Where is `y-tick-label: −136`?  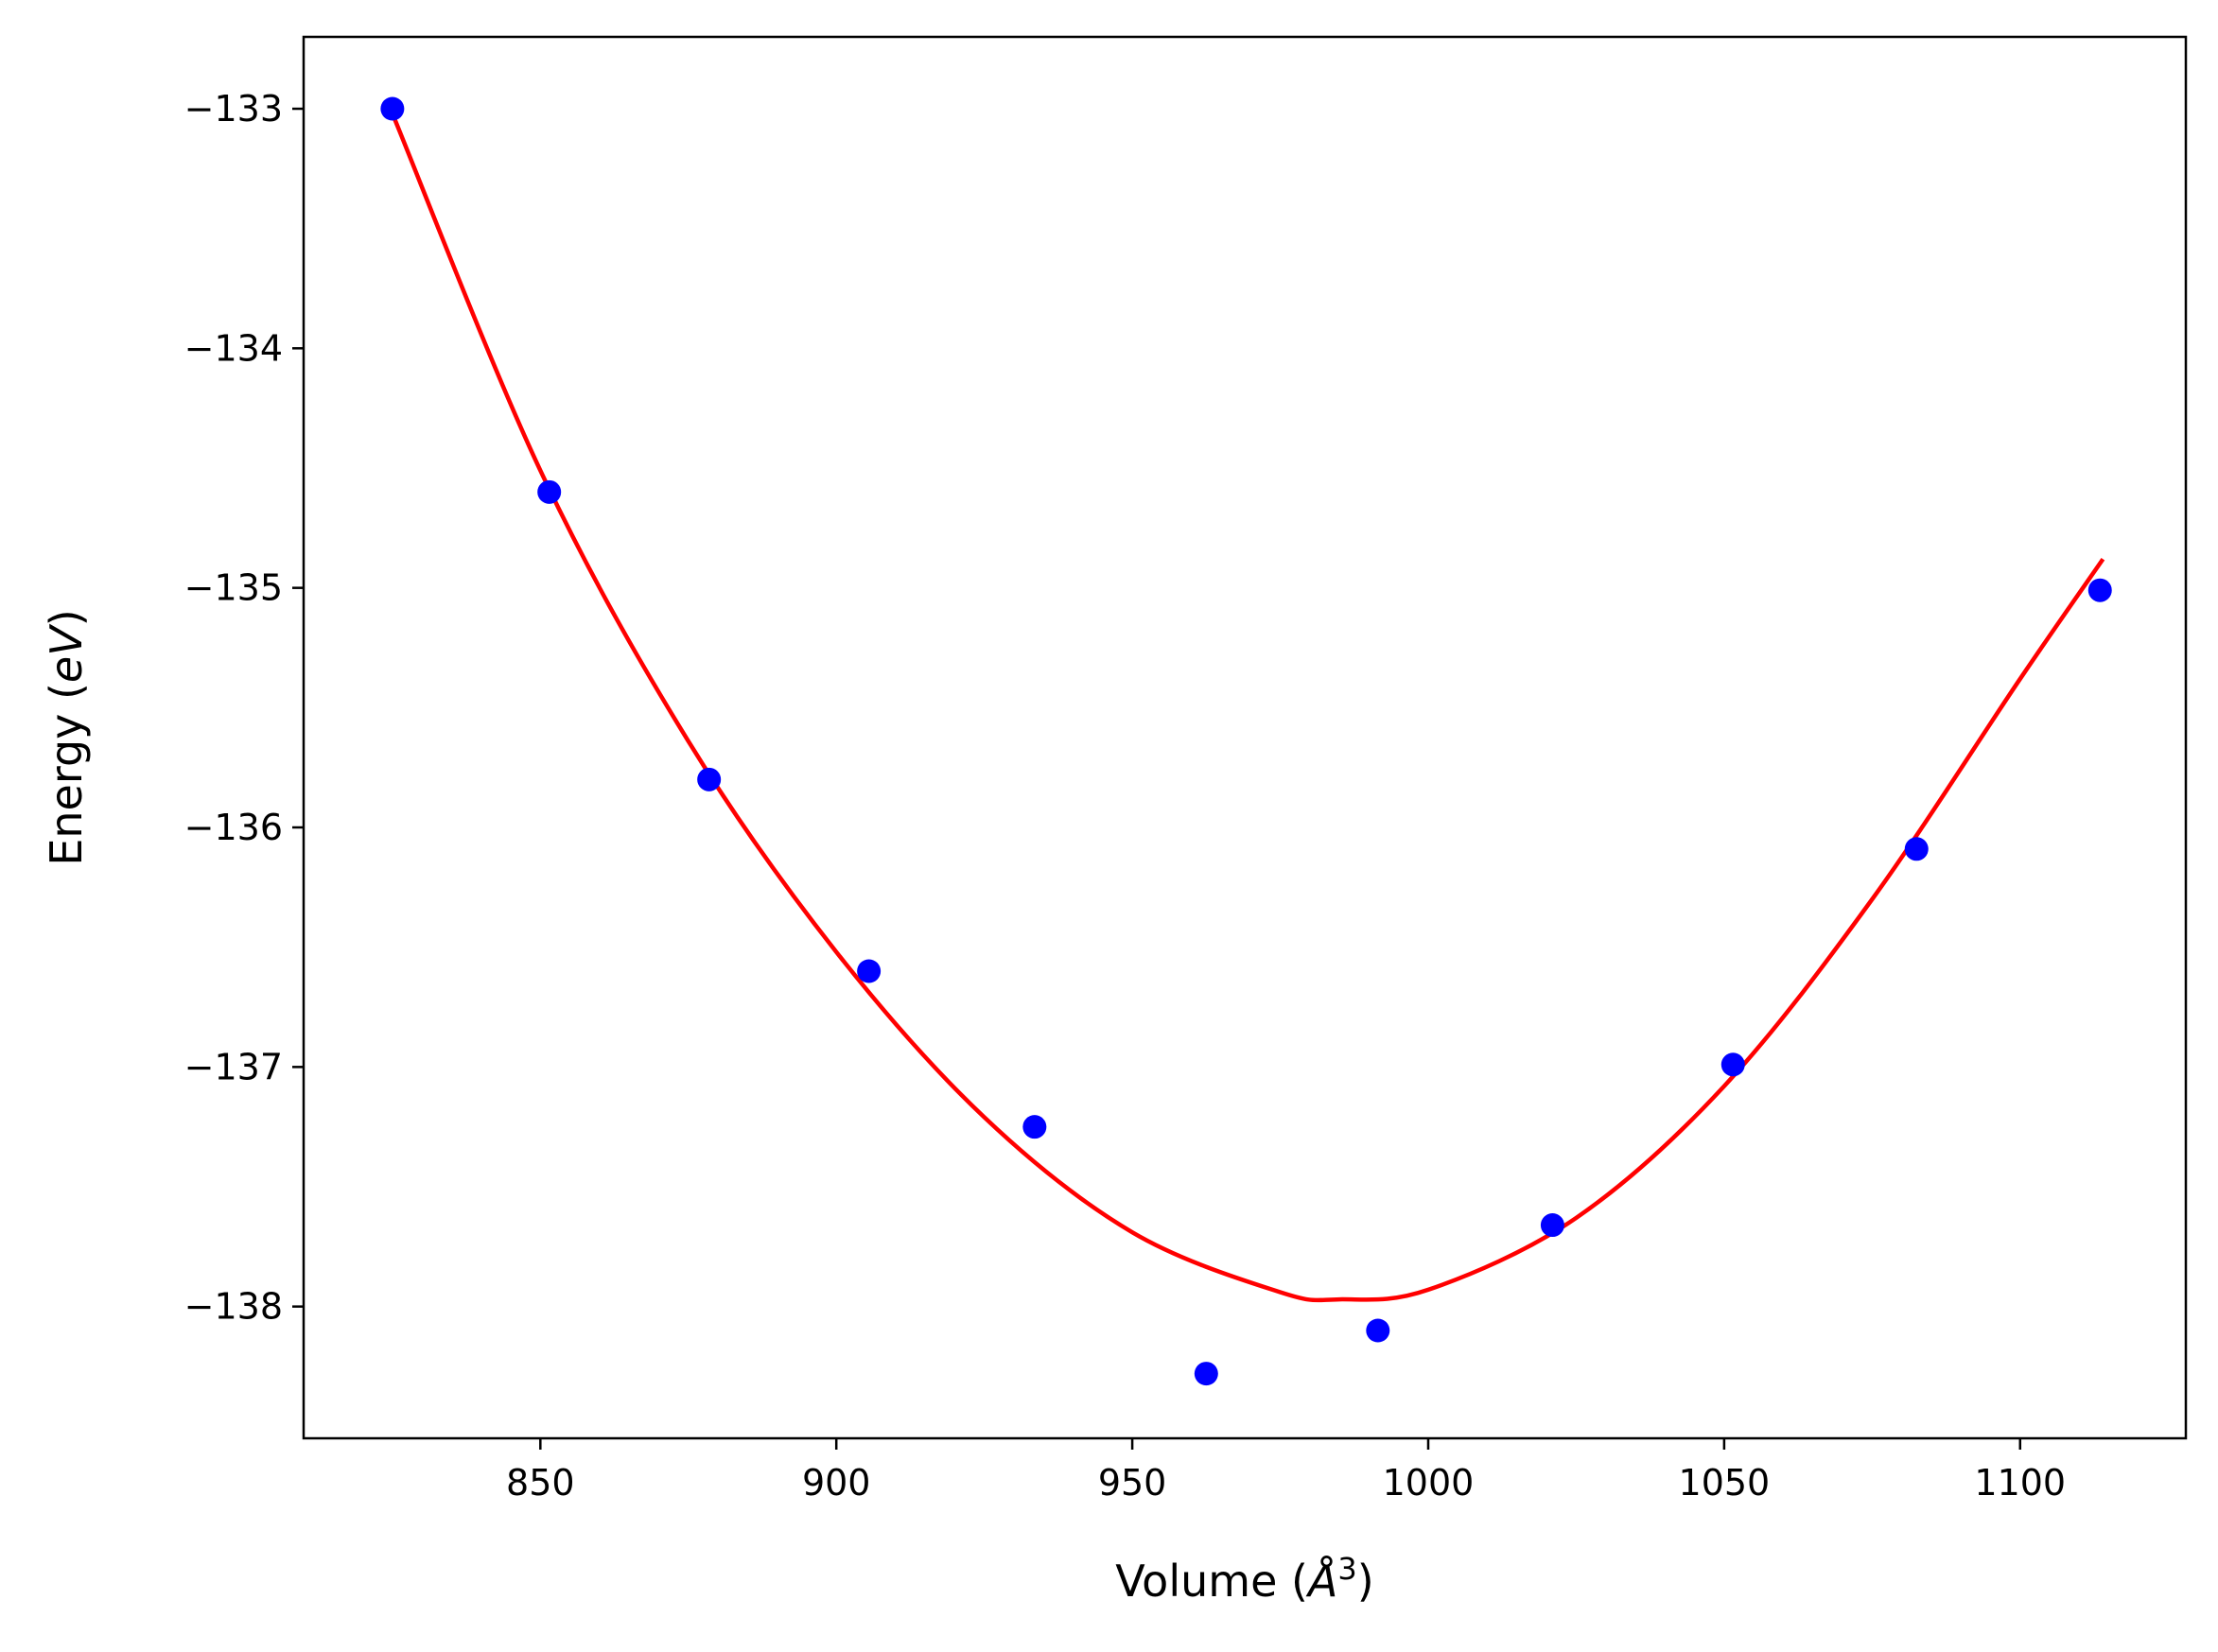 y-tick-label: −136 is located at coordinates (233, 828).